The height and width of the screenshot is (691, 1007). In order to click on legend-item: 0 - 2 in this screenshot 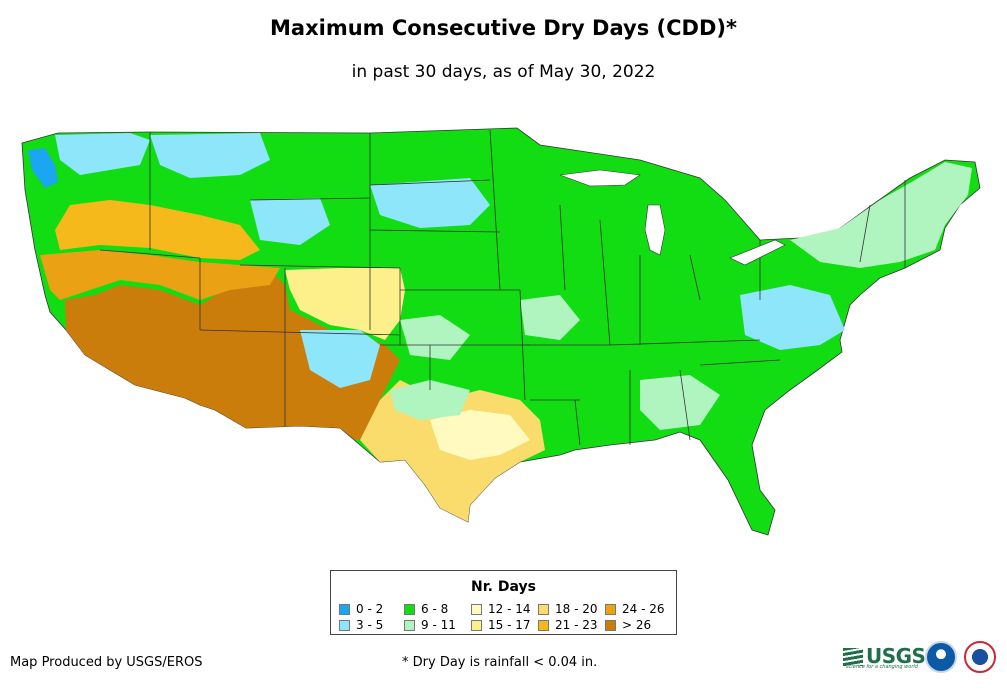, I will do `click(361, 609)`.